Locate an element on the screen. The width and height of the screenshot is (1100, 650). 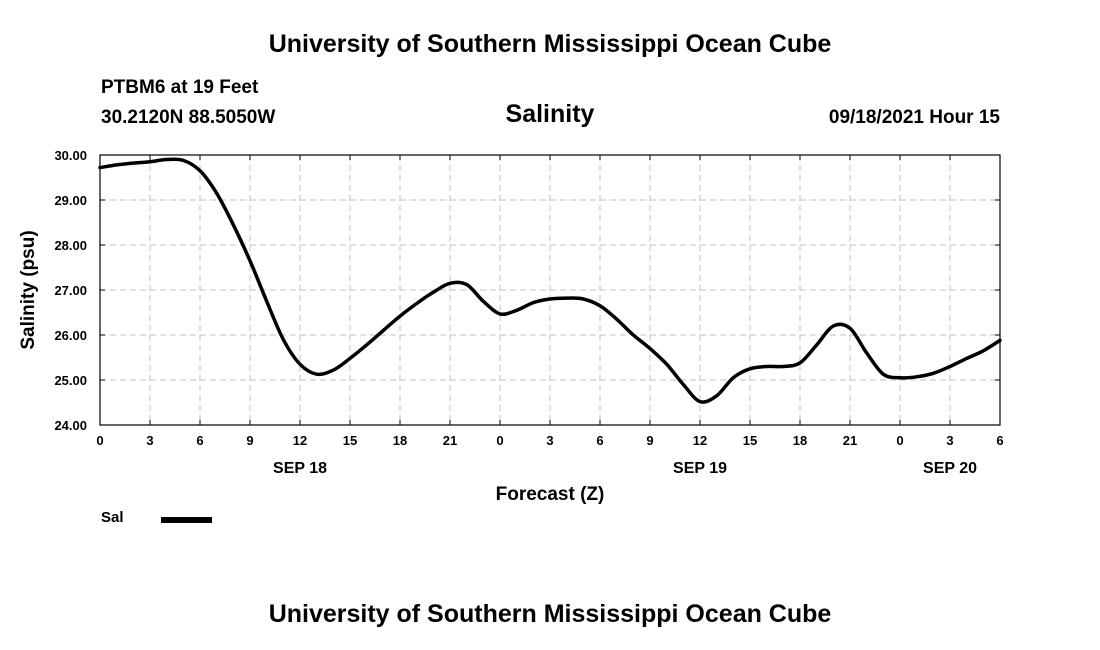
y-tick-labels: 24.00 25.00 26.00 27.00 28.00 29.00 30.00 is located at coordinates (70, 290).